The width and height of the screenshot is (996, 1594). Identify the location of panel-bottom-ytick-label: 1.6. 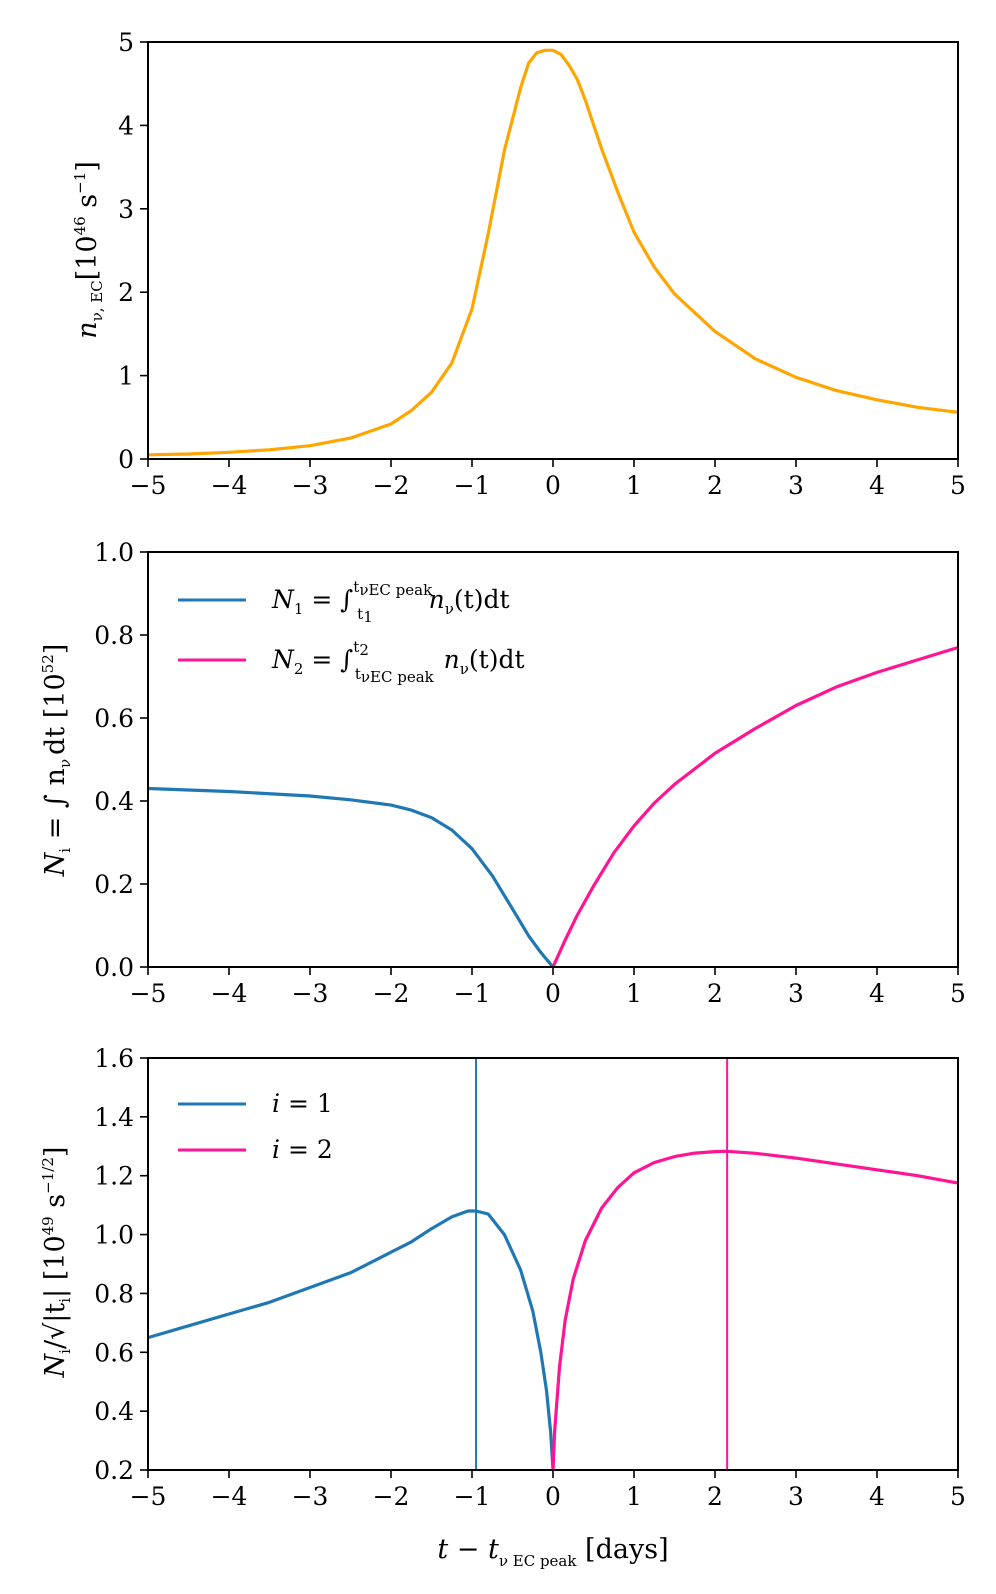
(114, 1058).